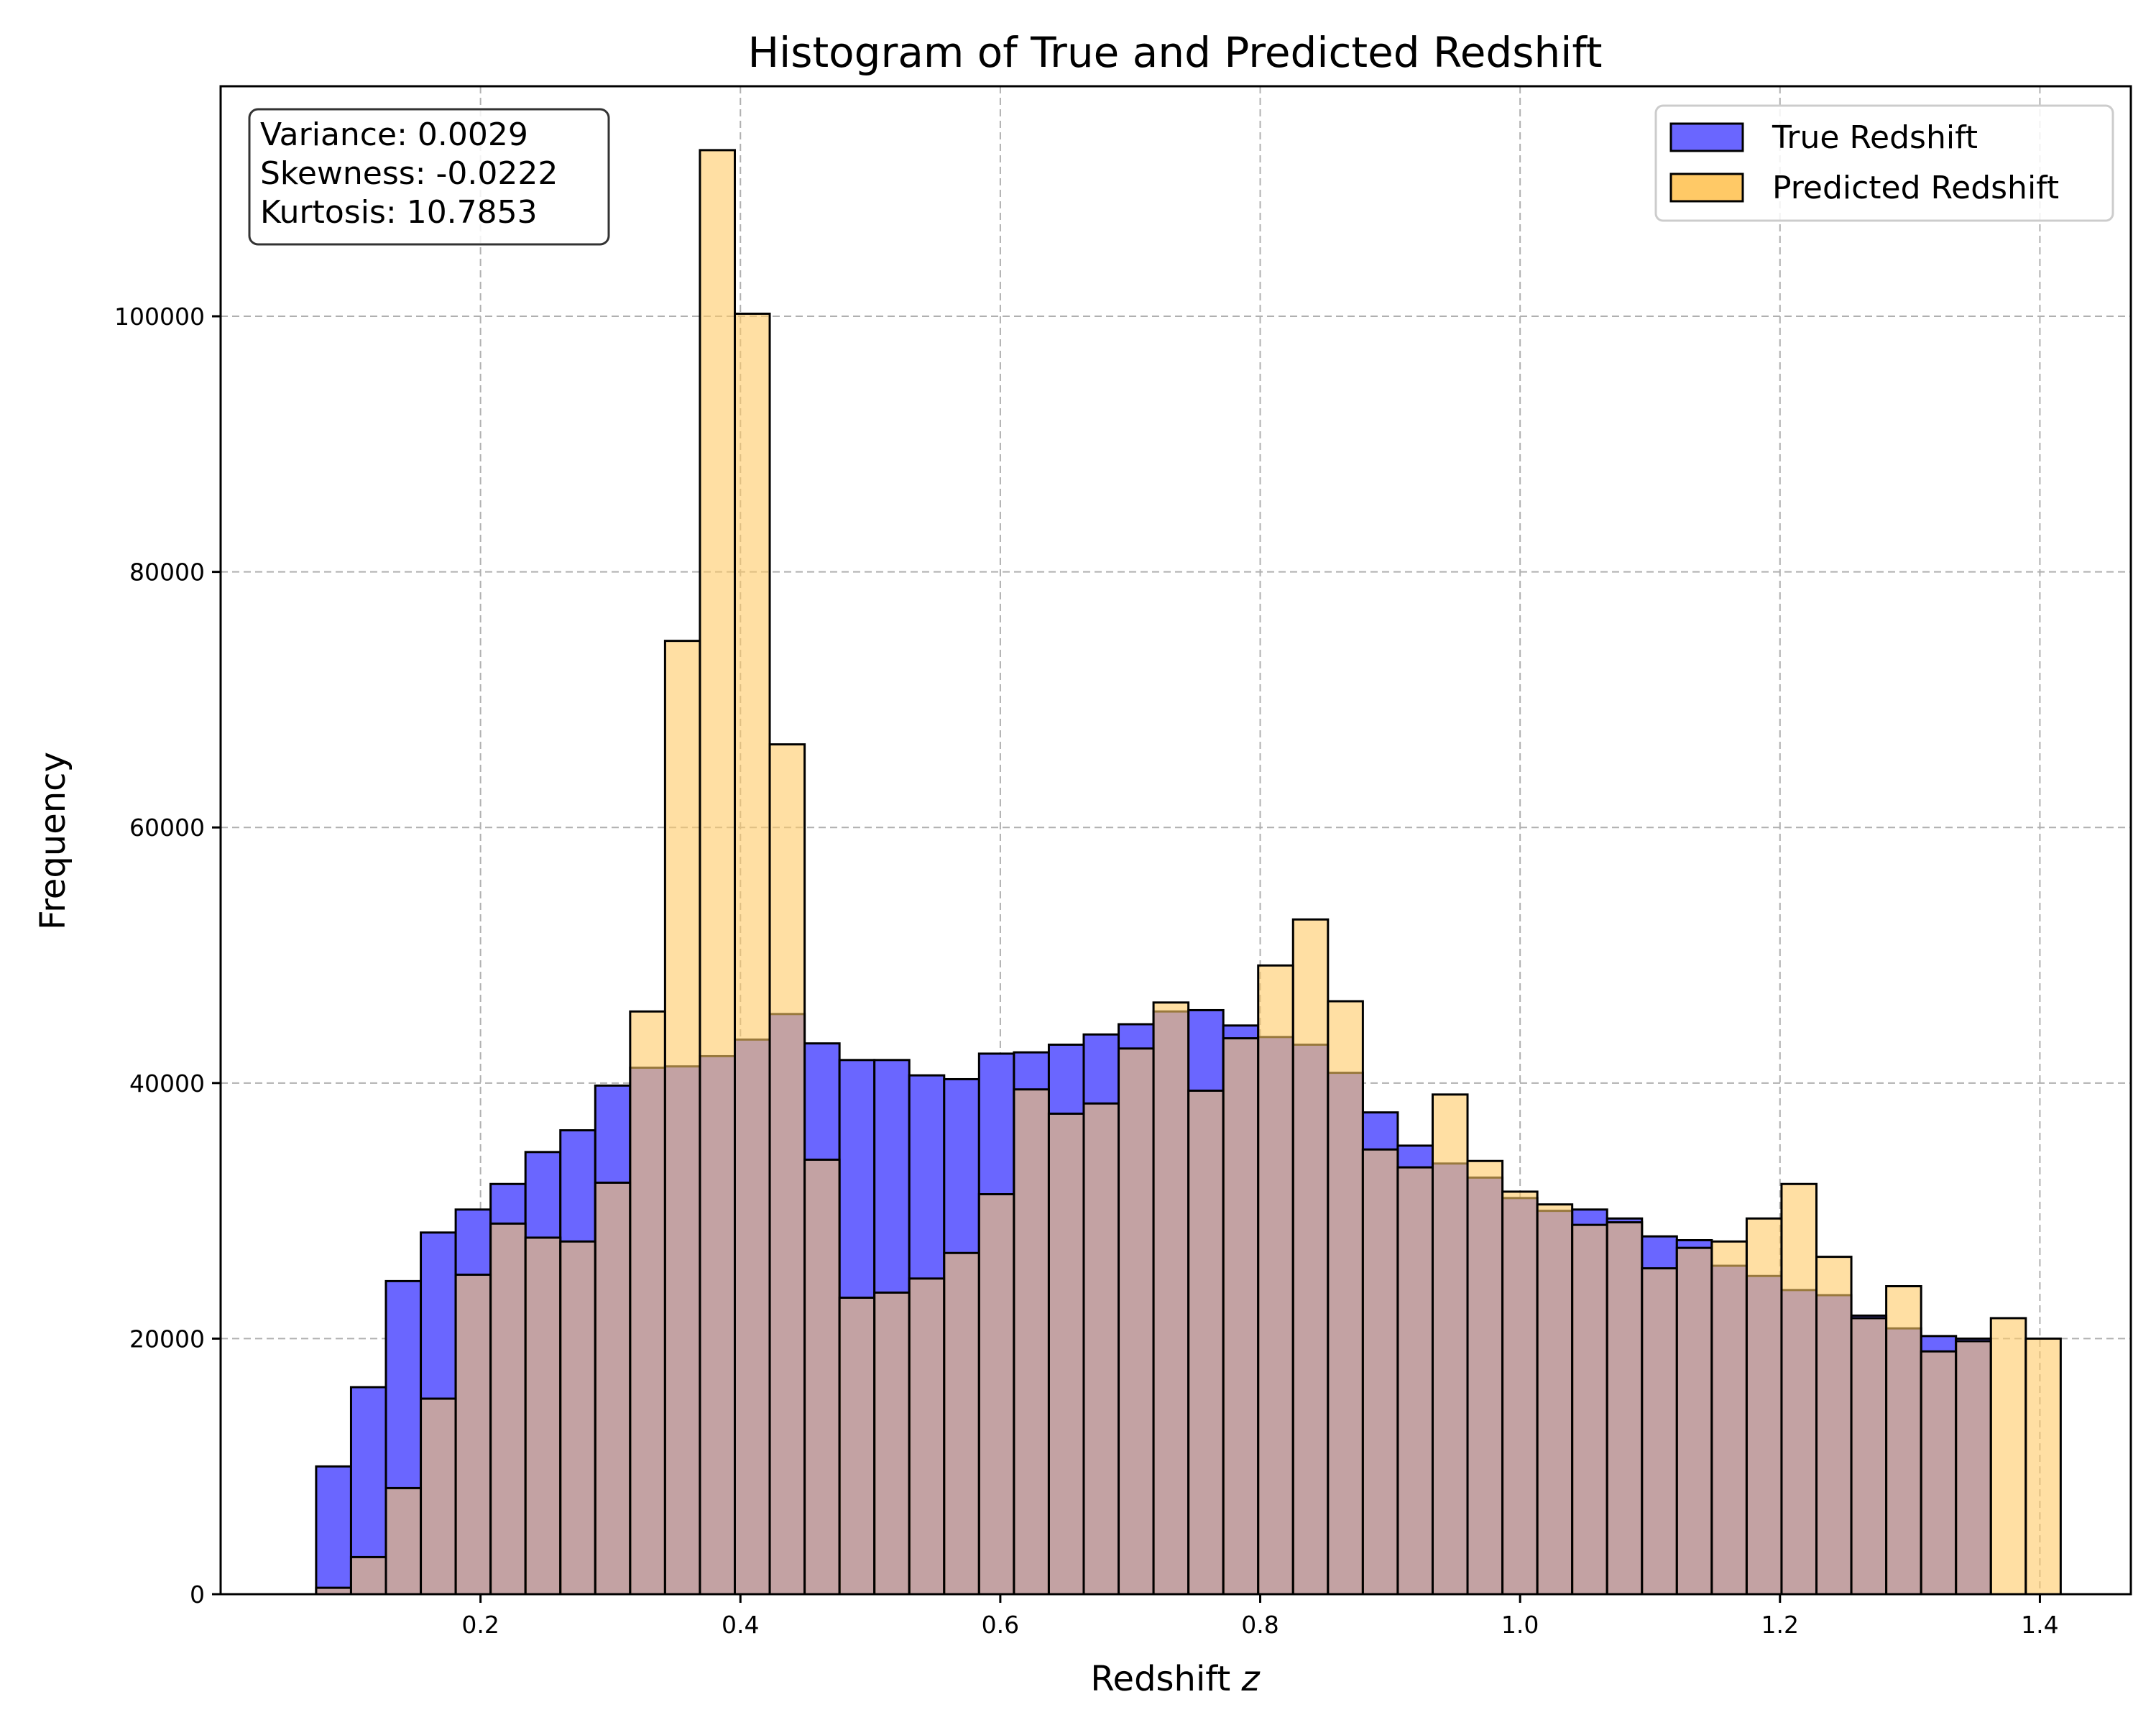 The width and height of the screenshot is (2156, 1725). What do you see at coordinates (1706, 137) in the screenshot?
I see `legend-swatch-true` at bounding box center [1706, 137].